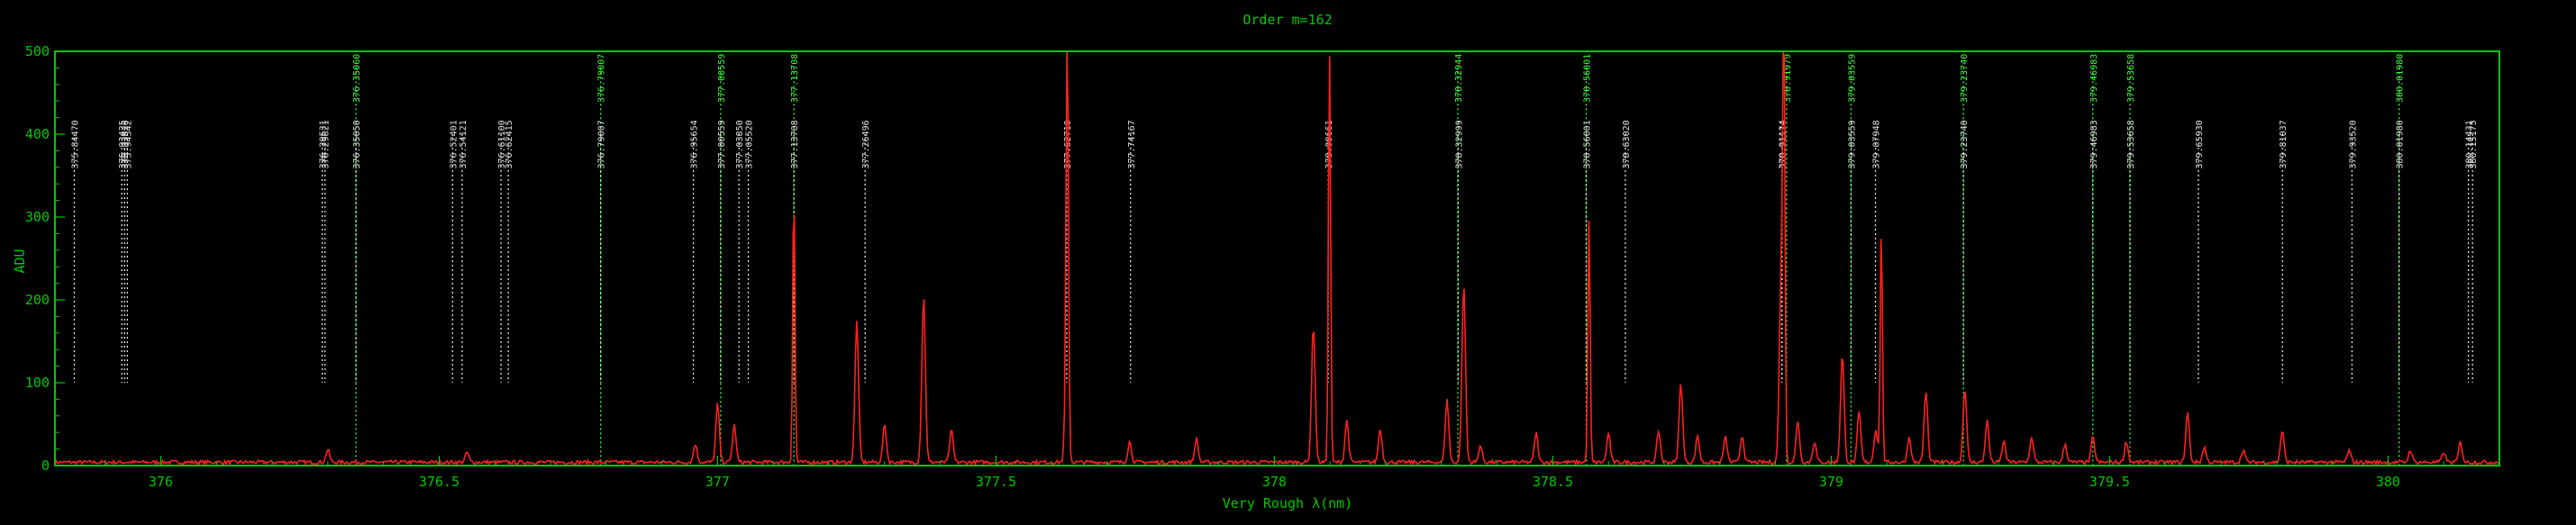  What do you see at coordinates (2470, 144) in the screenshot?
I see `reference-line-label: 380.14431` at bounding box center [2470, 144].